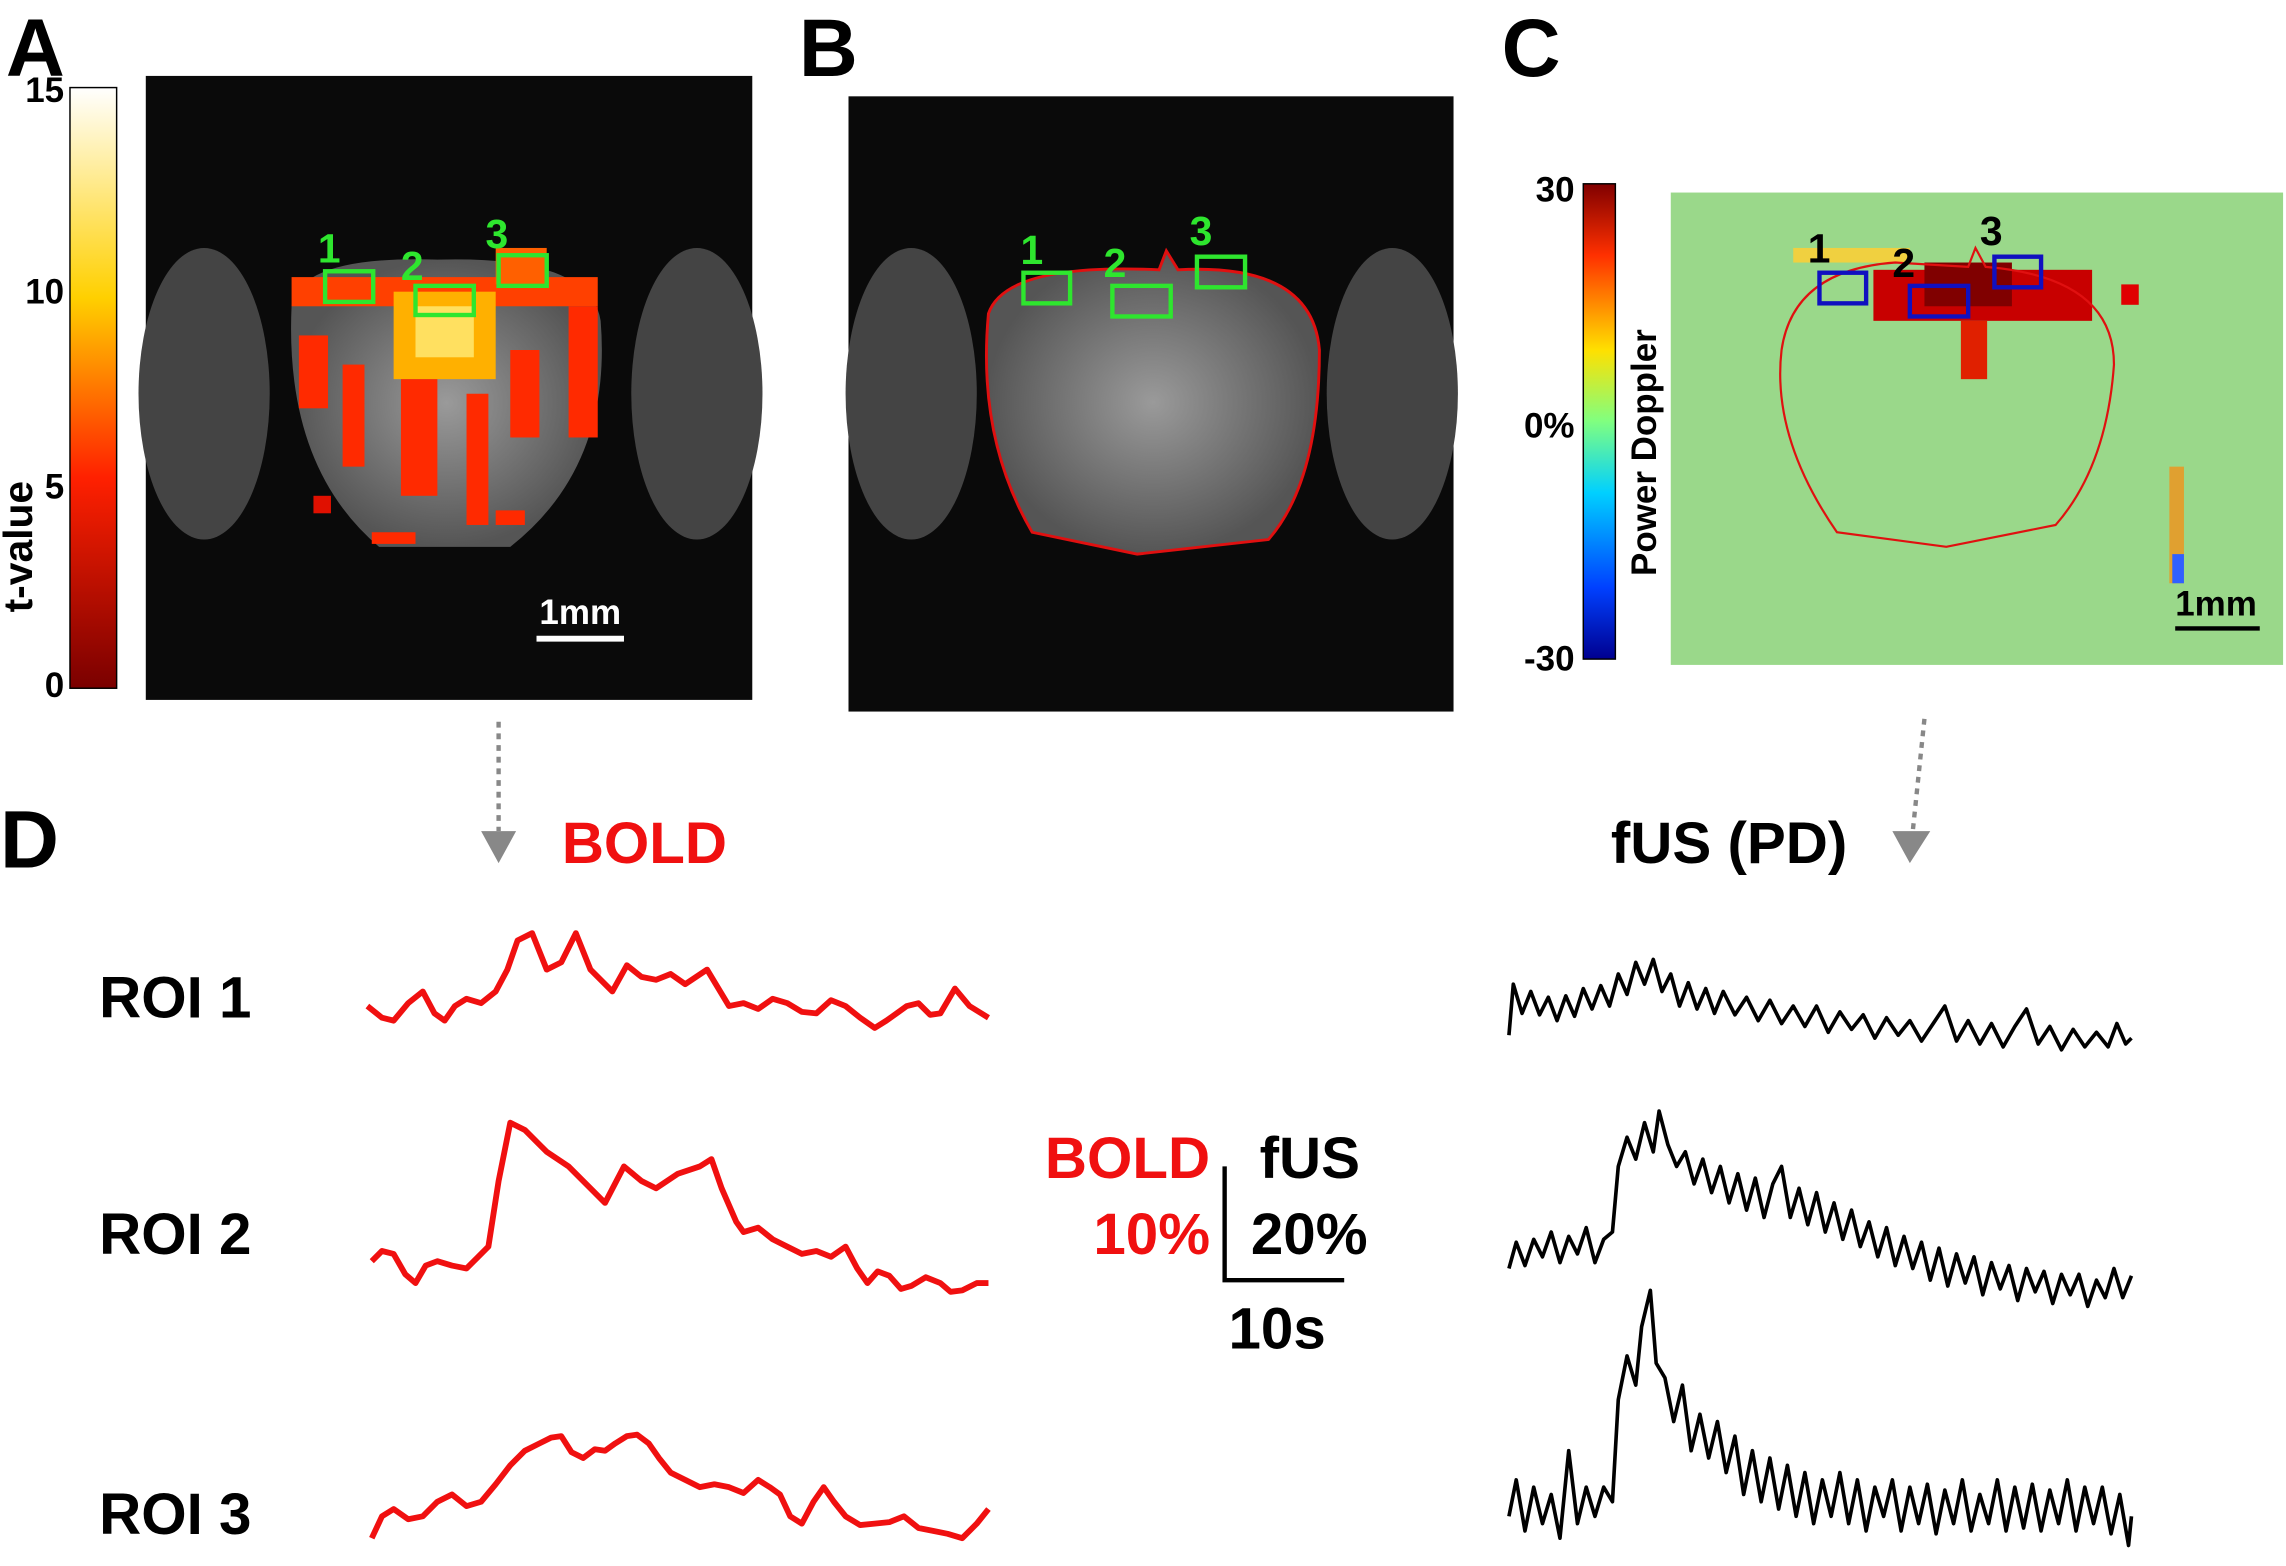 The width and height of the screenshot is (2286, 1566). What do you see at coordinates (1127, 1158) in the screenshot?
I see `scale-label: BOLD` at bounding box center [1127, 1158].